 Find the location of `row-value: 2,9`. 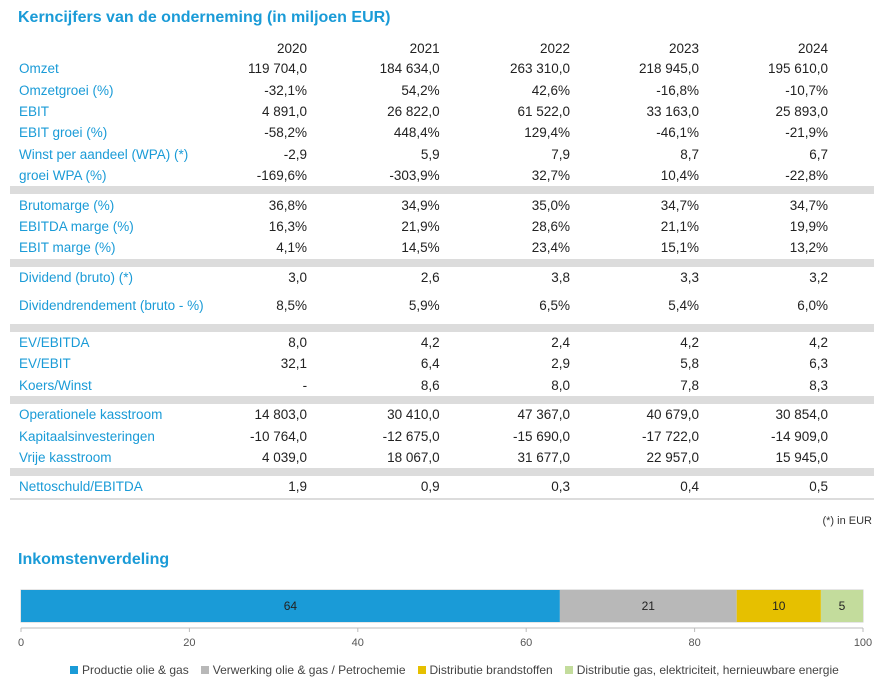

row-value: 2,9 is located at coordinates (561, 364).